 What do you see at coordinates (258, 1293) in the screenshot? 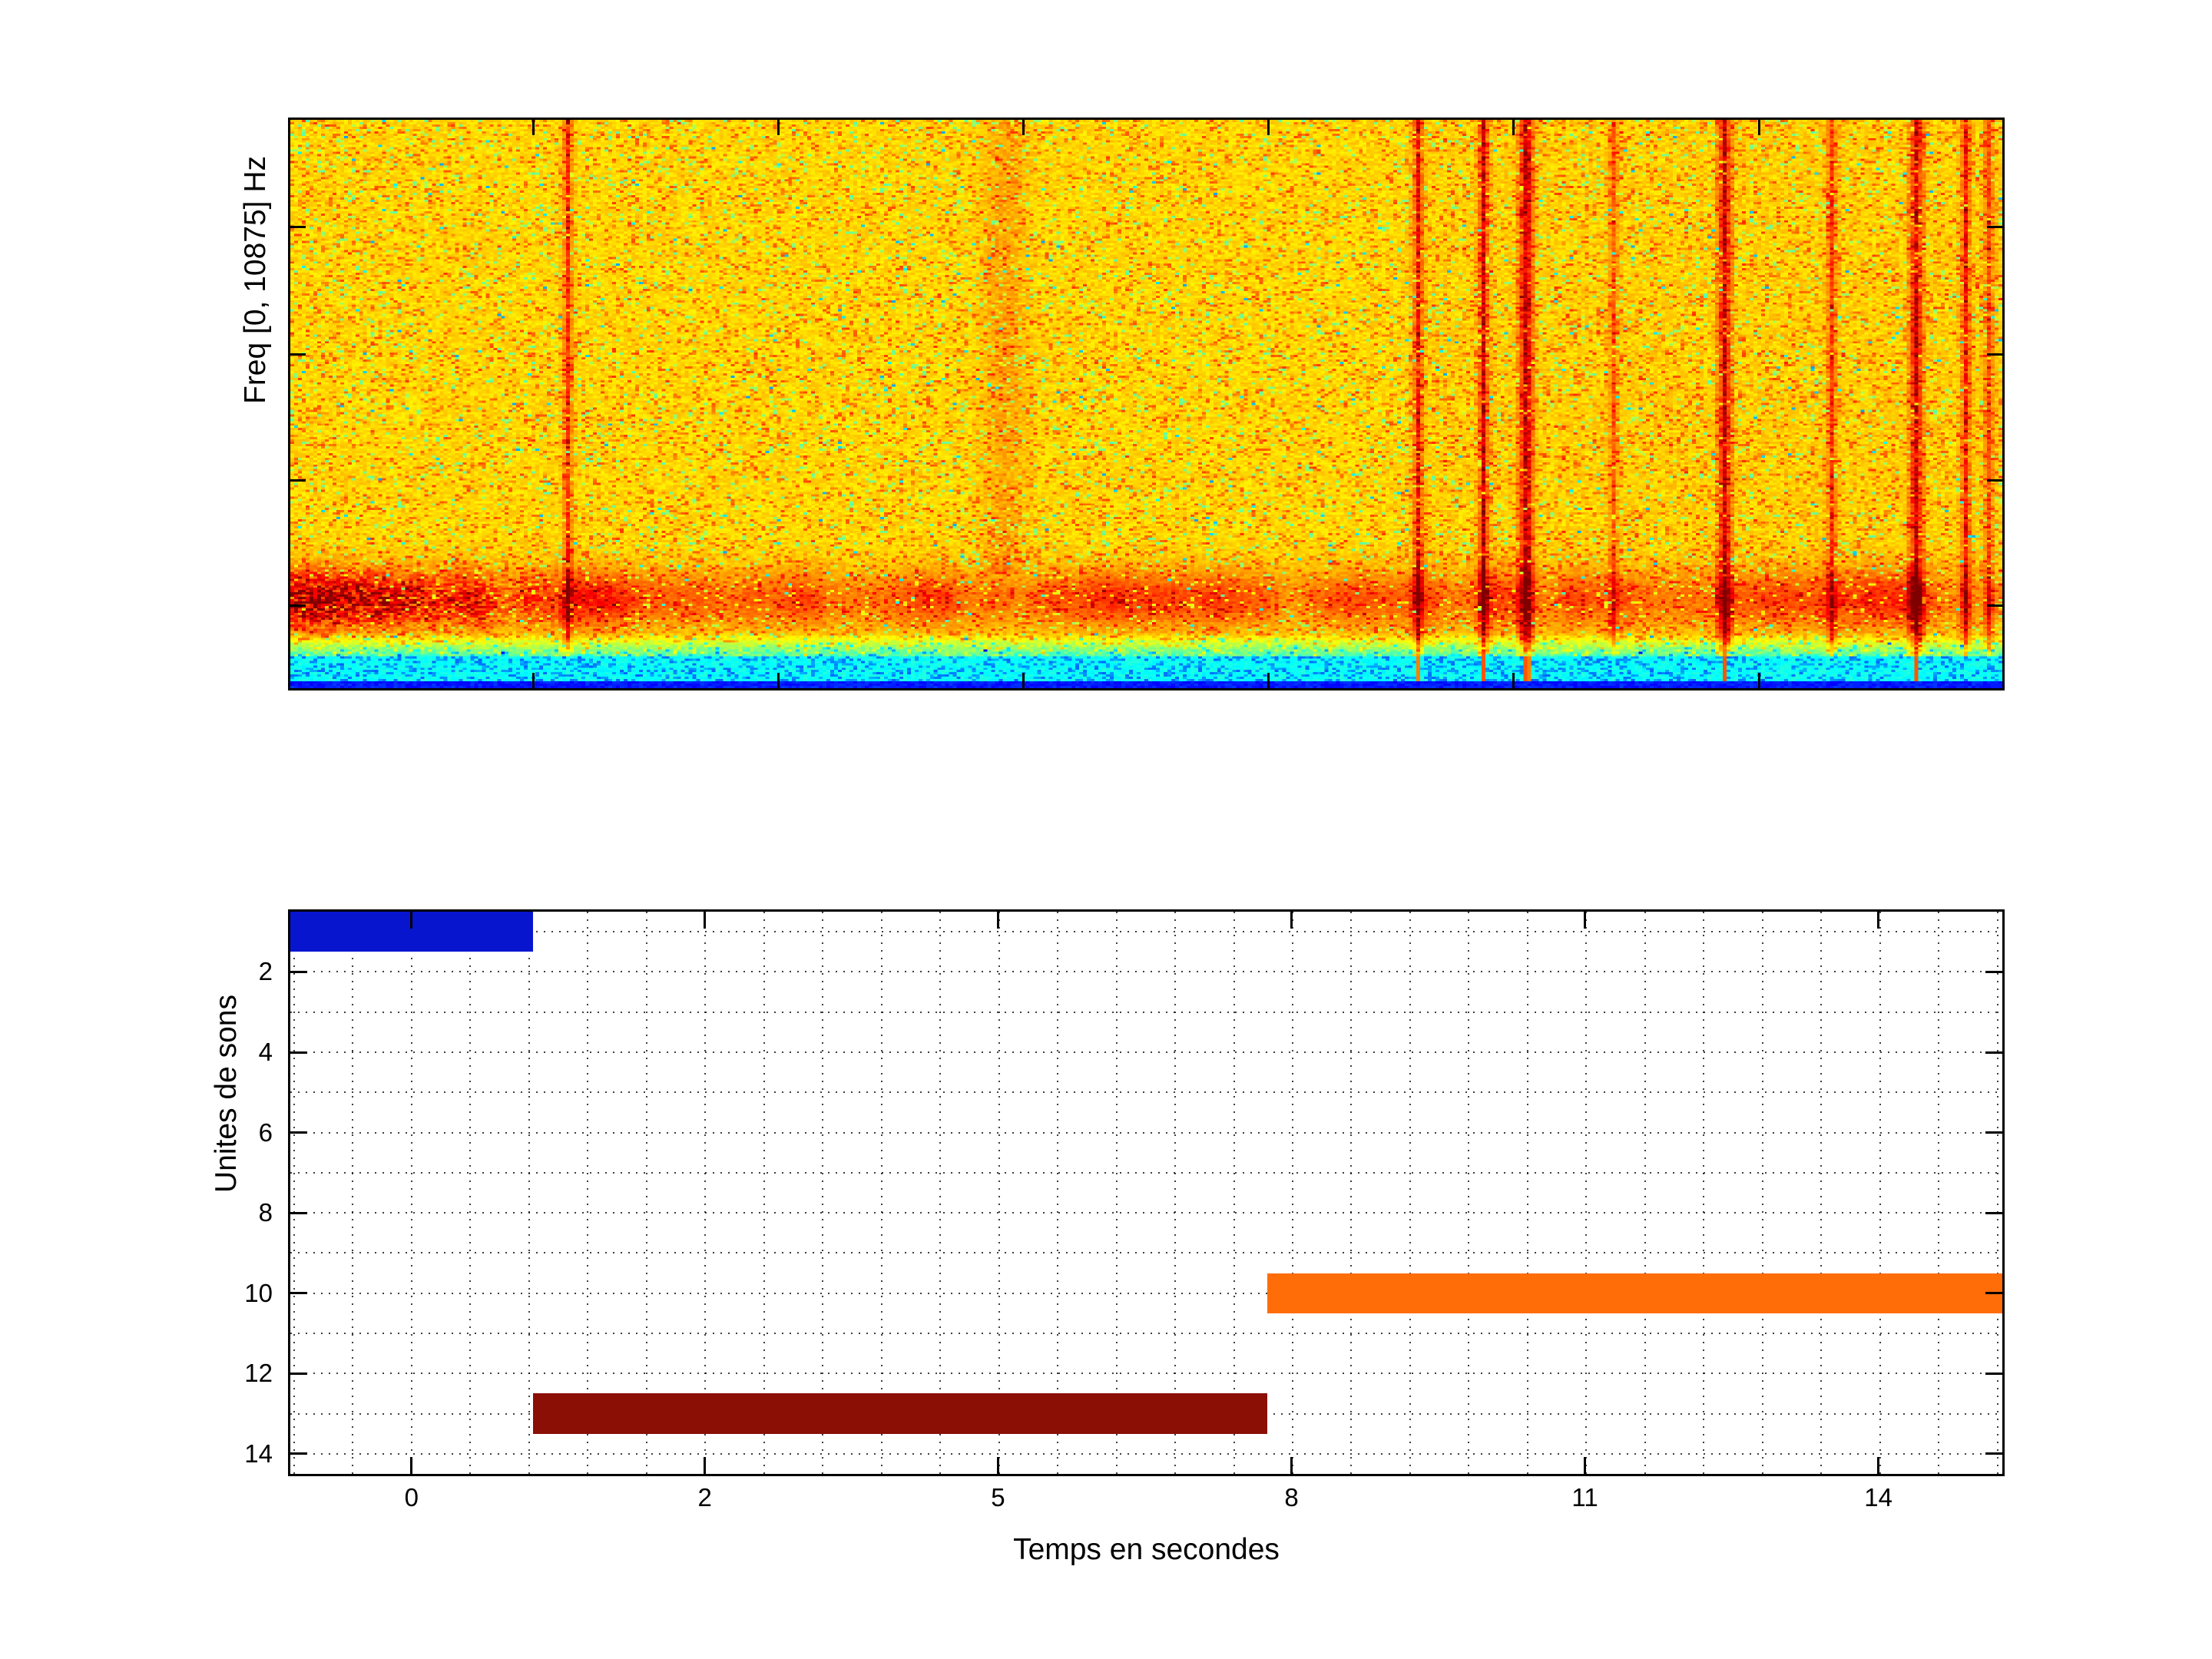
I see `y-tick-label-10: 10` at bounding box center [258, 1293].